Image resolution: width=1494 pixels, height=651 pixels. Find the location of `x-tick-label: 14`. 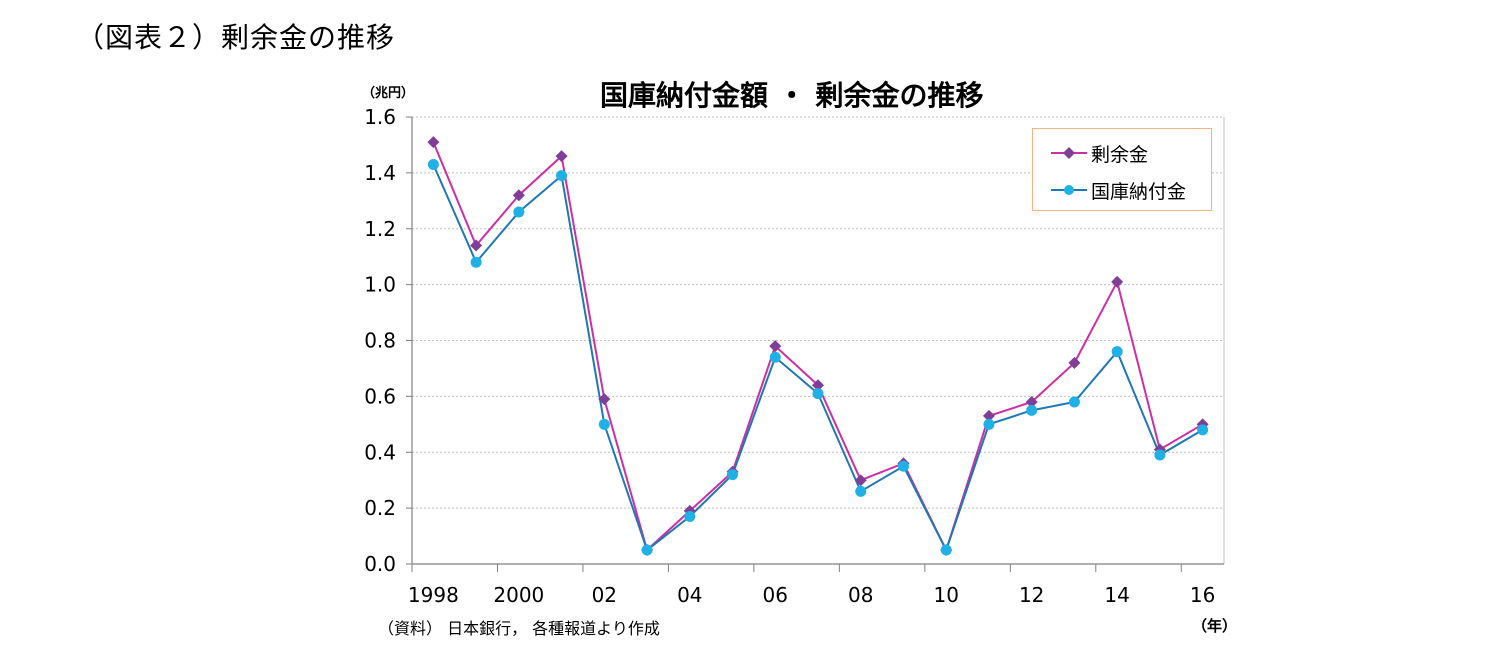

x-tick-label: 14 is located at coordinates (1116, 595).